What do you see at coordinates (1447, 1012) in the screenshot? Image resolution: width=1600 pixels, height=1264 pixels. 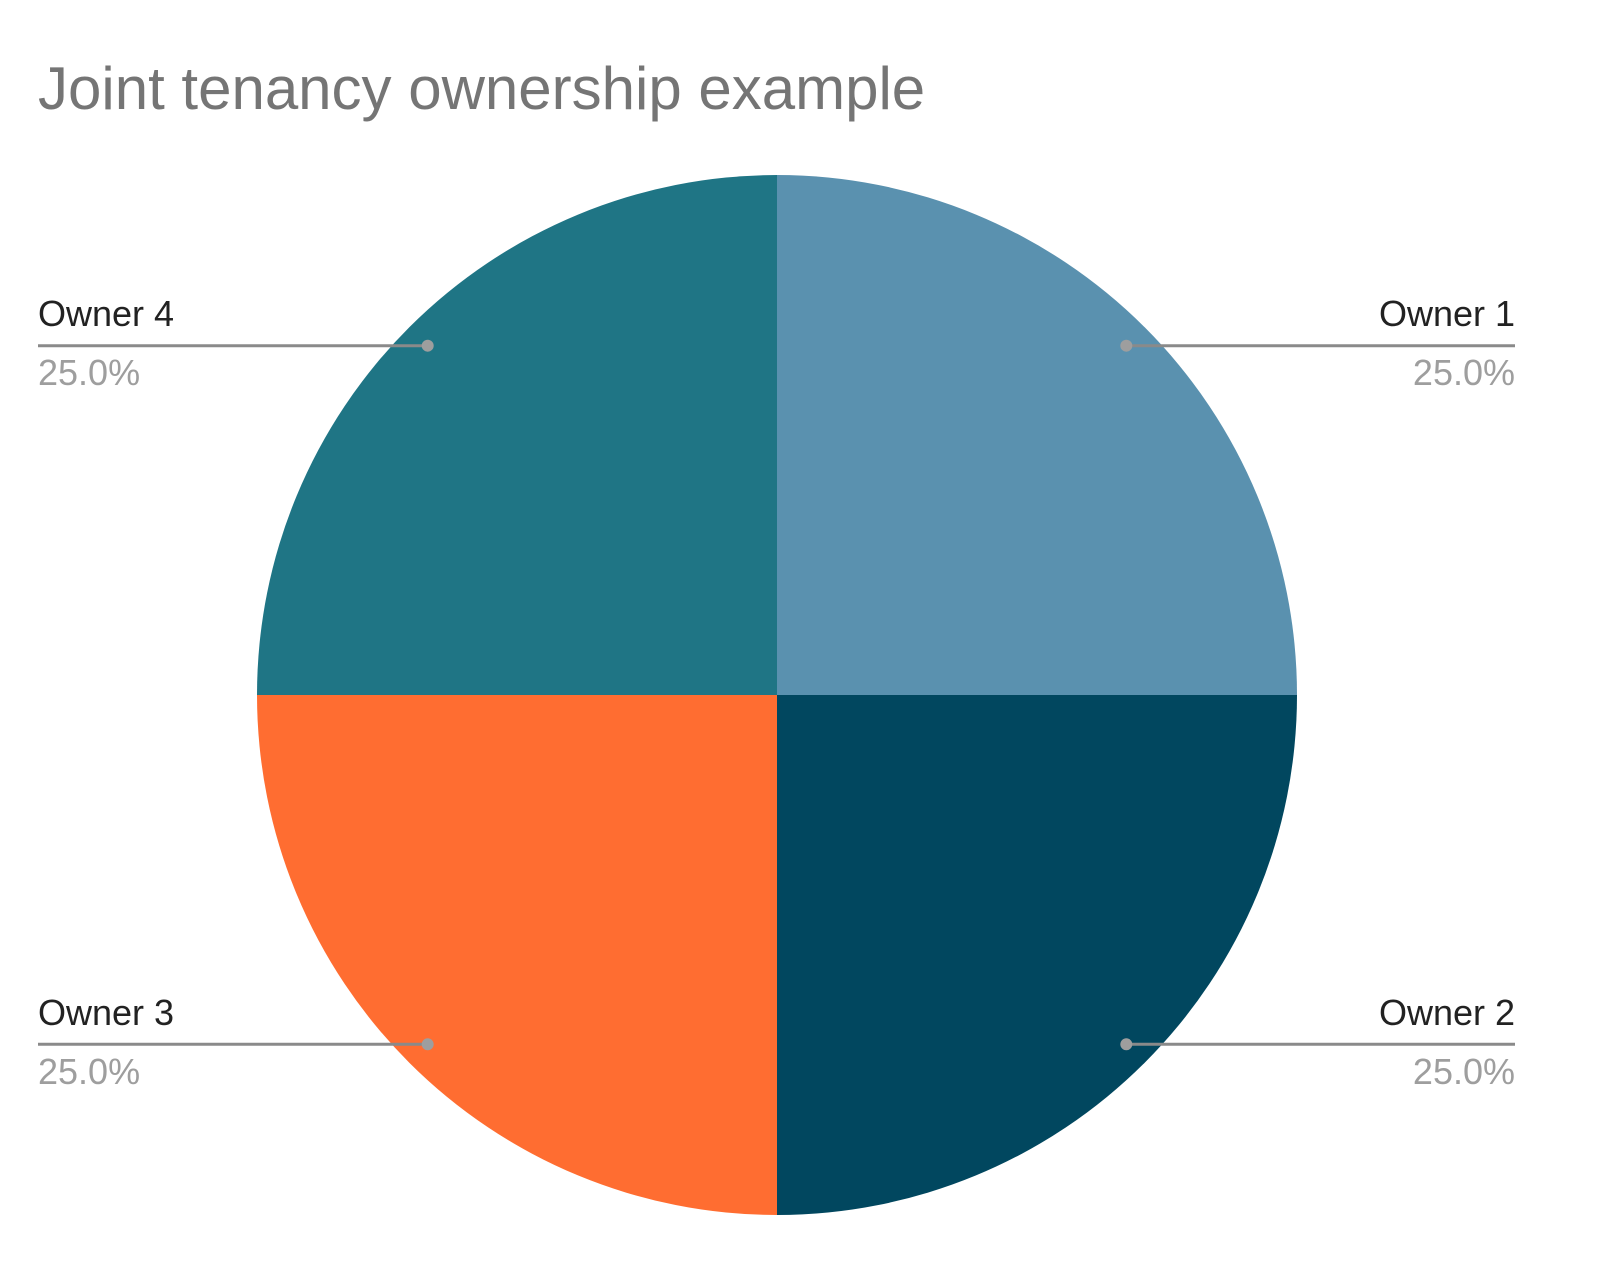 I see `slice-label: Owner 2` at bounding box center [1447, 1012].